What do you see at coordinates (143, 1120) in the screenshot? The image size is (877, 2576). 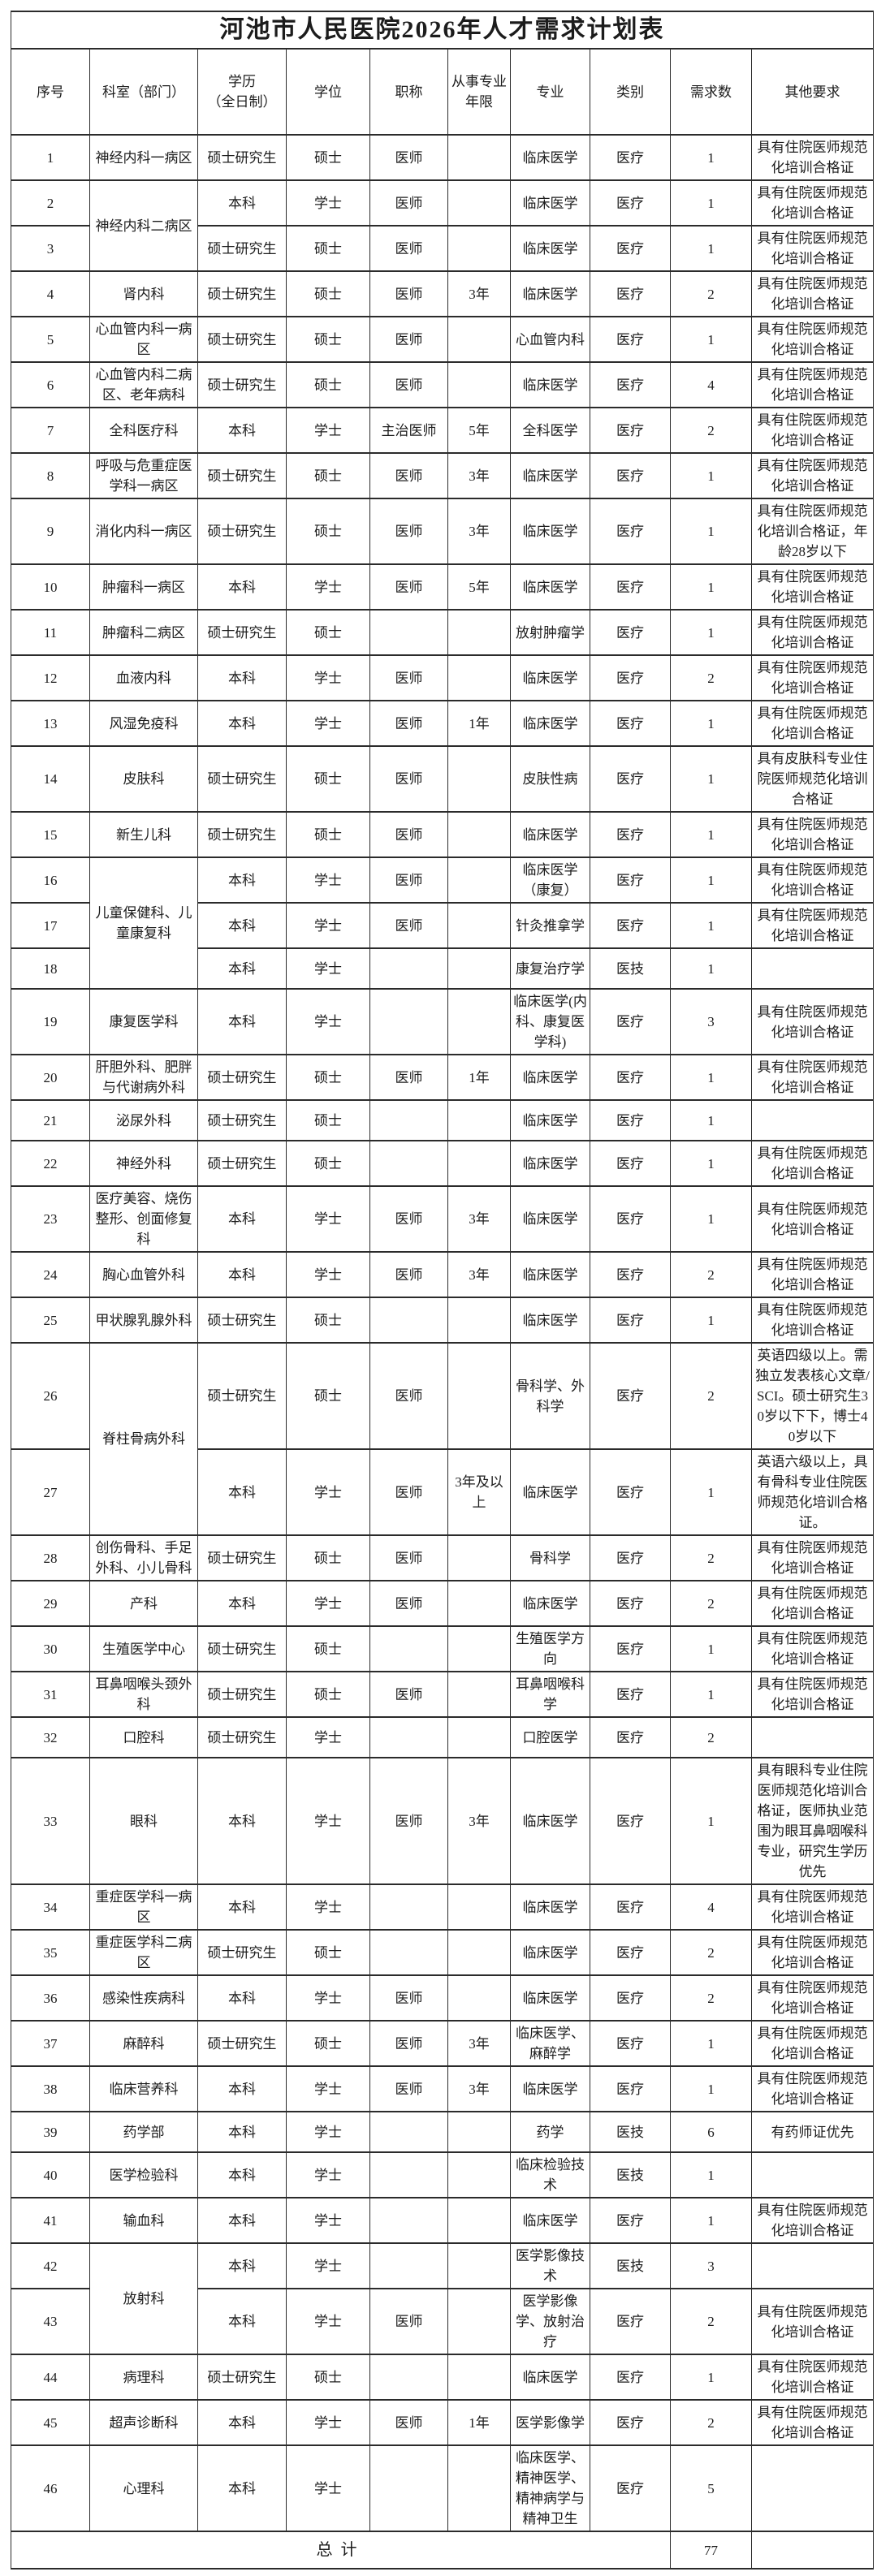 I see `cell-dept: 泌尿外科` at bounding box center [143, 1120].